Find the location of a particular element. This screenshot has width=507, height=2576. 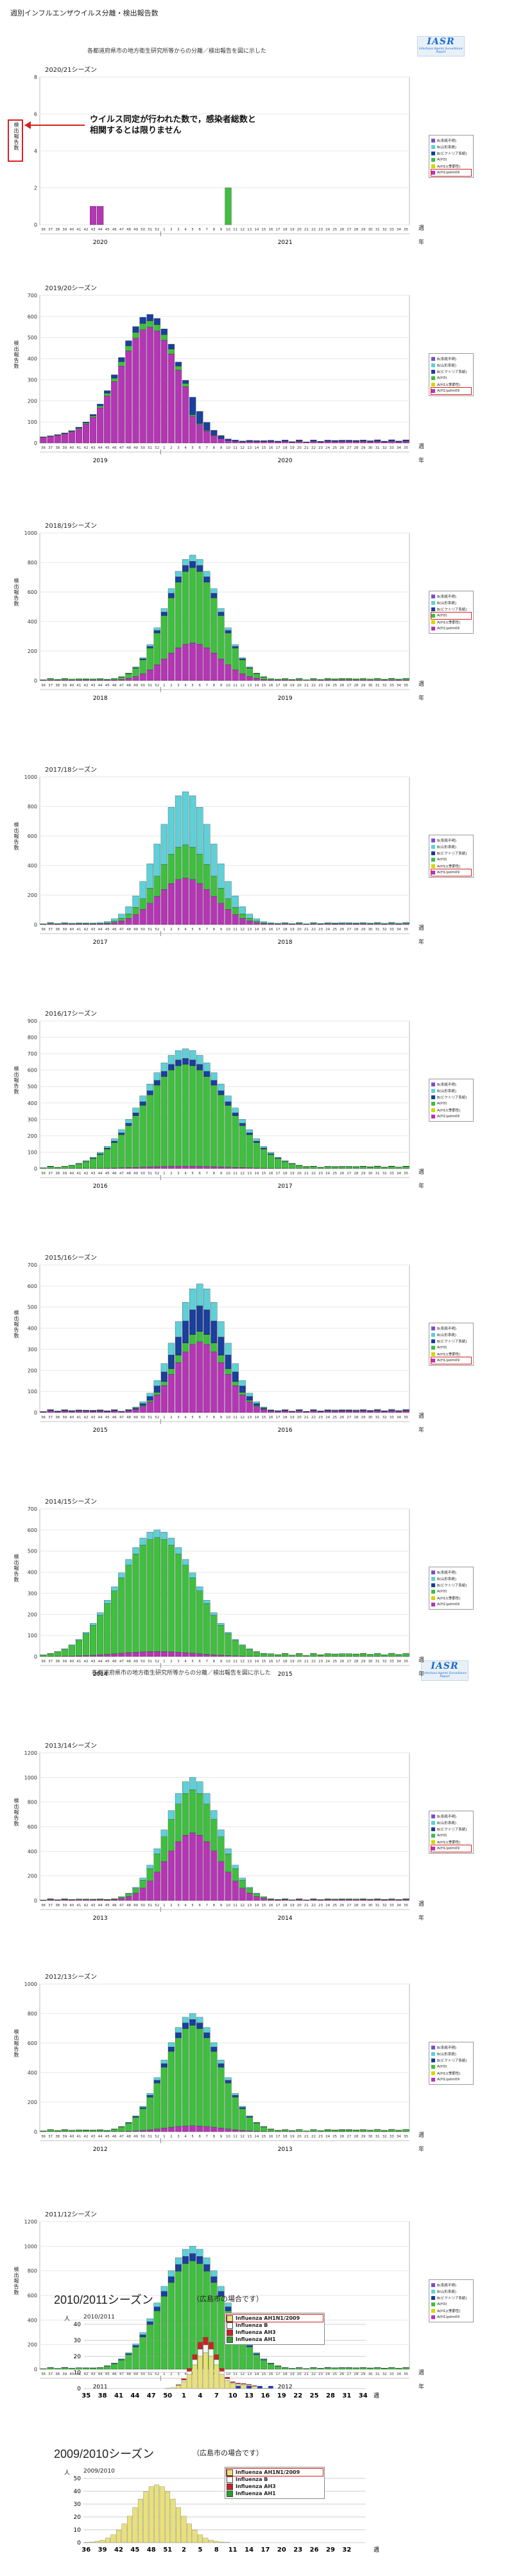

legend-label: A(H3) is located at coordinates (442, 378).